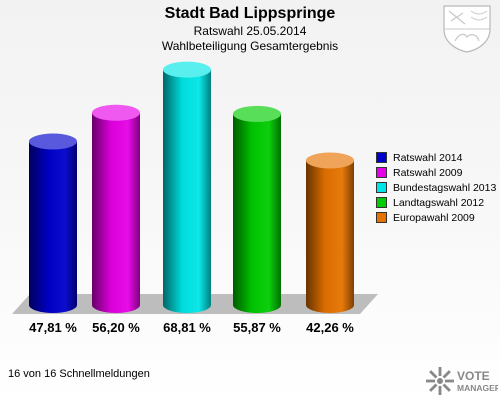 This screenshot has width=500, height=400. I want to click on legend-label: Landtagswahl 2012, so click(439, 202).